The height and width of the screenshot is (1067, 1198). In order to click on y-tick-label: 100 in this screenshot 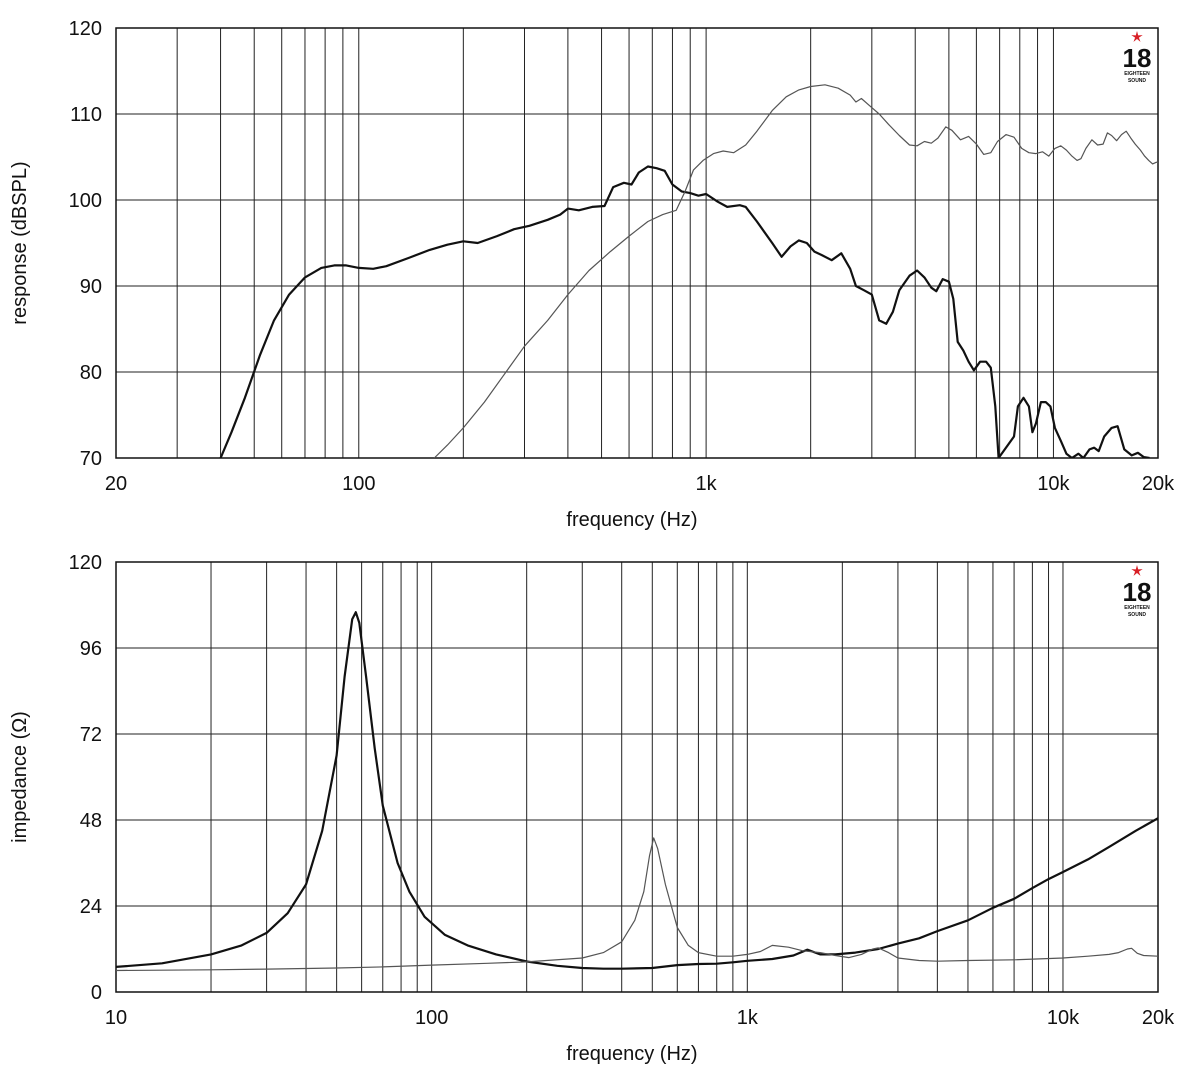, I will do `click(85, 201)`.